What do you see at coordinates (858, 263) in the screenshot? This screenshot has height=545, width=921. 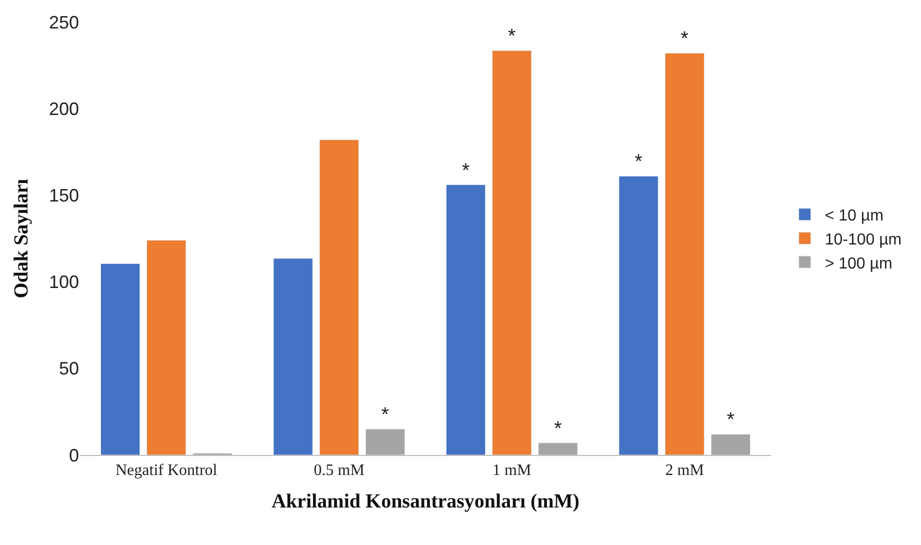 I see `legend-label: > 100 µm` at bounding box center [858, 263].